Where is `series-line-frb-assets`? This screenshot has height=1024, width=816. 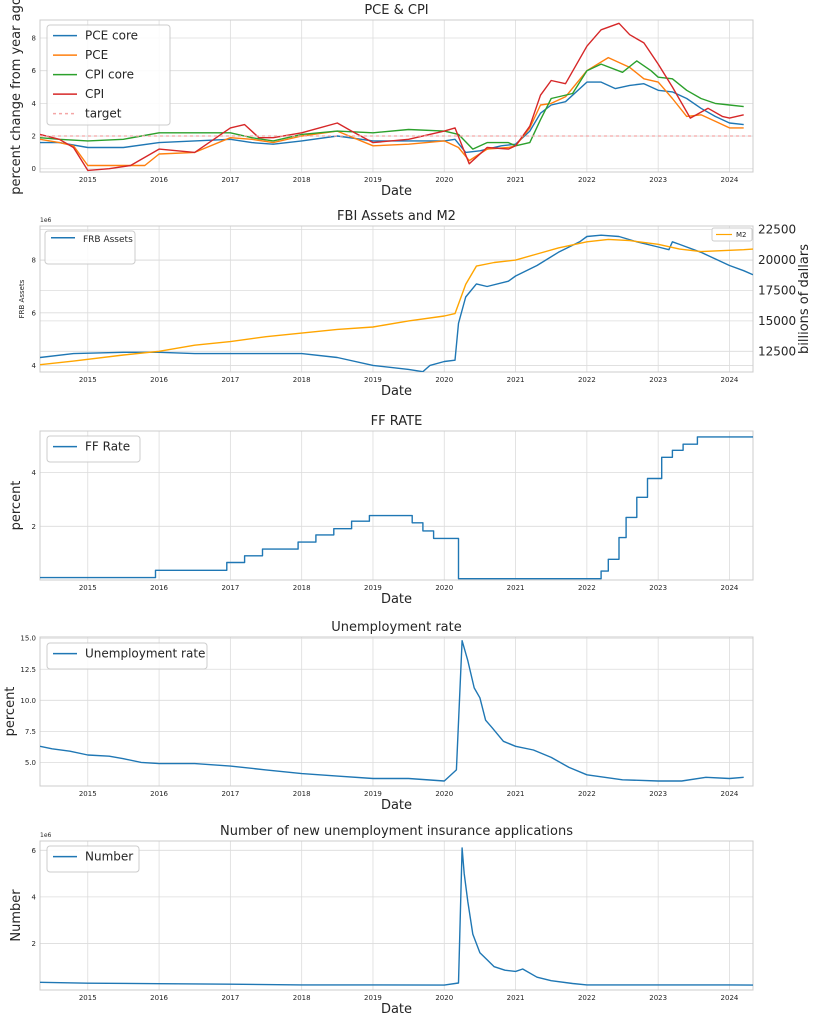 series-line-frb-assets is located at coordinates (396, 303).